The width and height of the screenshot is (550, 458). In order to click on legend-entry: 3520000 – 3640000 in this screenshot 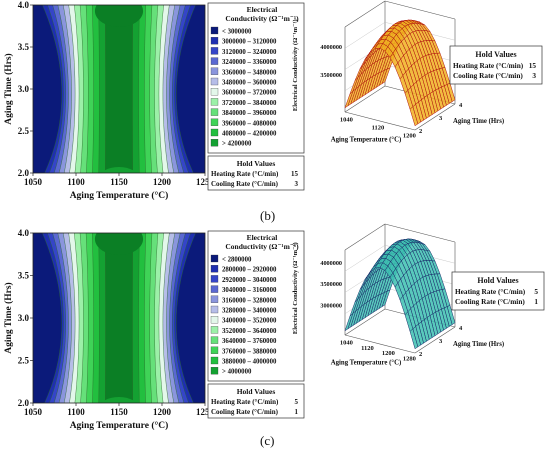, I will do `click(249, 331)`.